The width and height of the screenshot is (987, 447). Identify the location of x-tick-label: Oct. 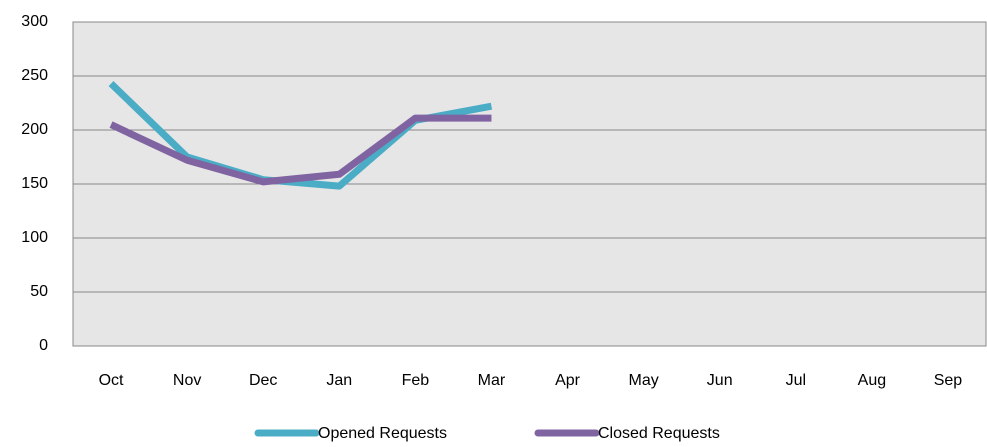
(111, 380).